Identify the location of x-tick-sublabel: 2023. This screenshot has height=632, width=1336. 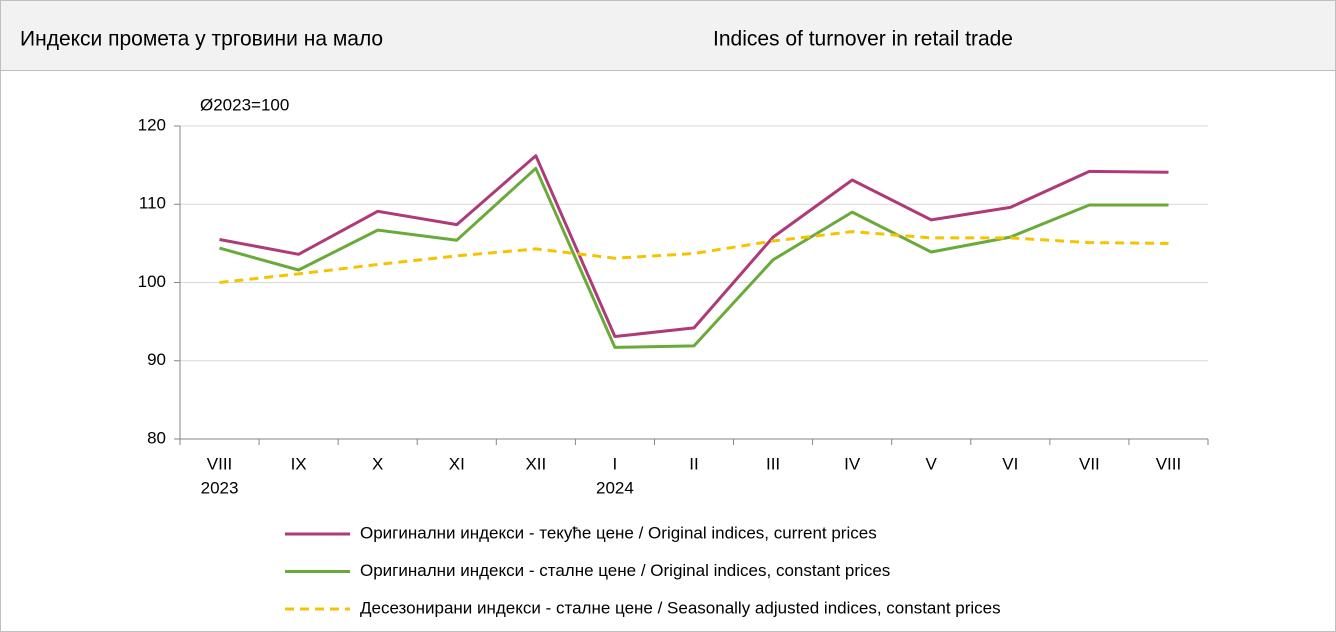
(220, 487).